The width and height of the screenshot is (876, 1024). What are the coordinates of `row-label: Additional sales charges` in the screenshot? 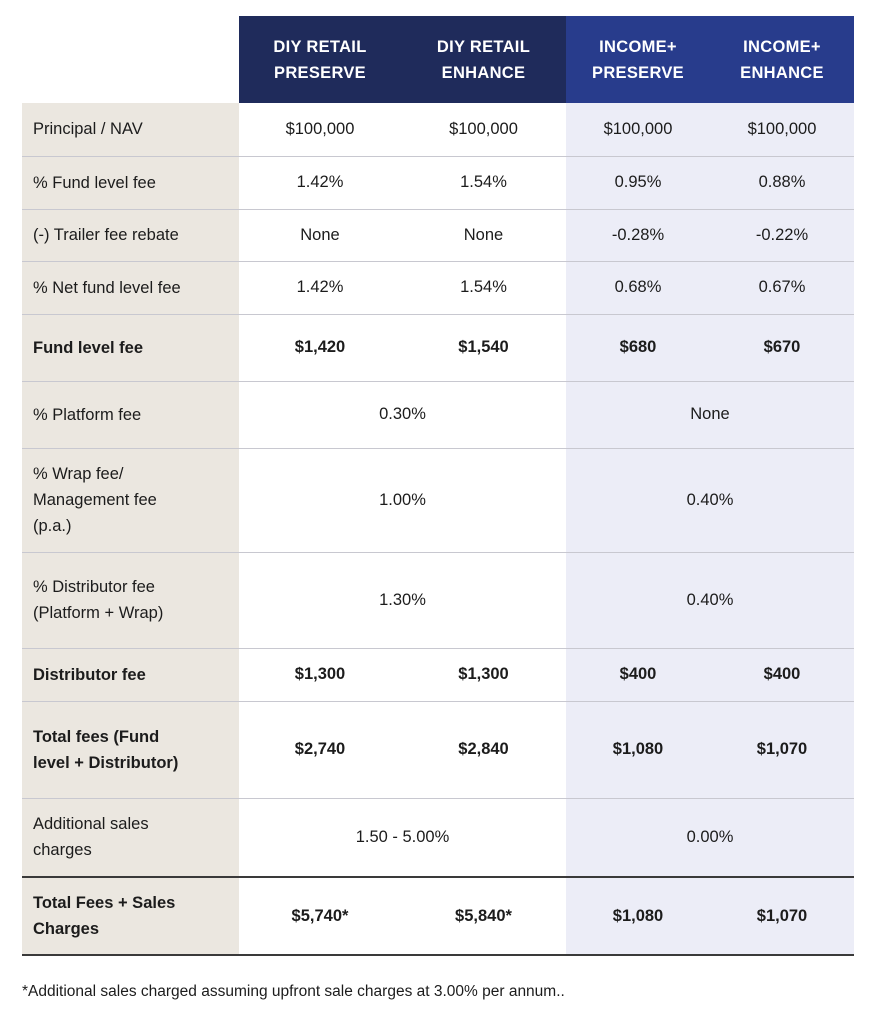 It's located at (130, 838).